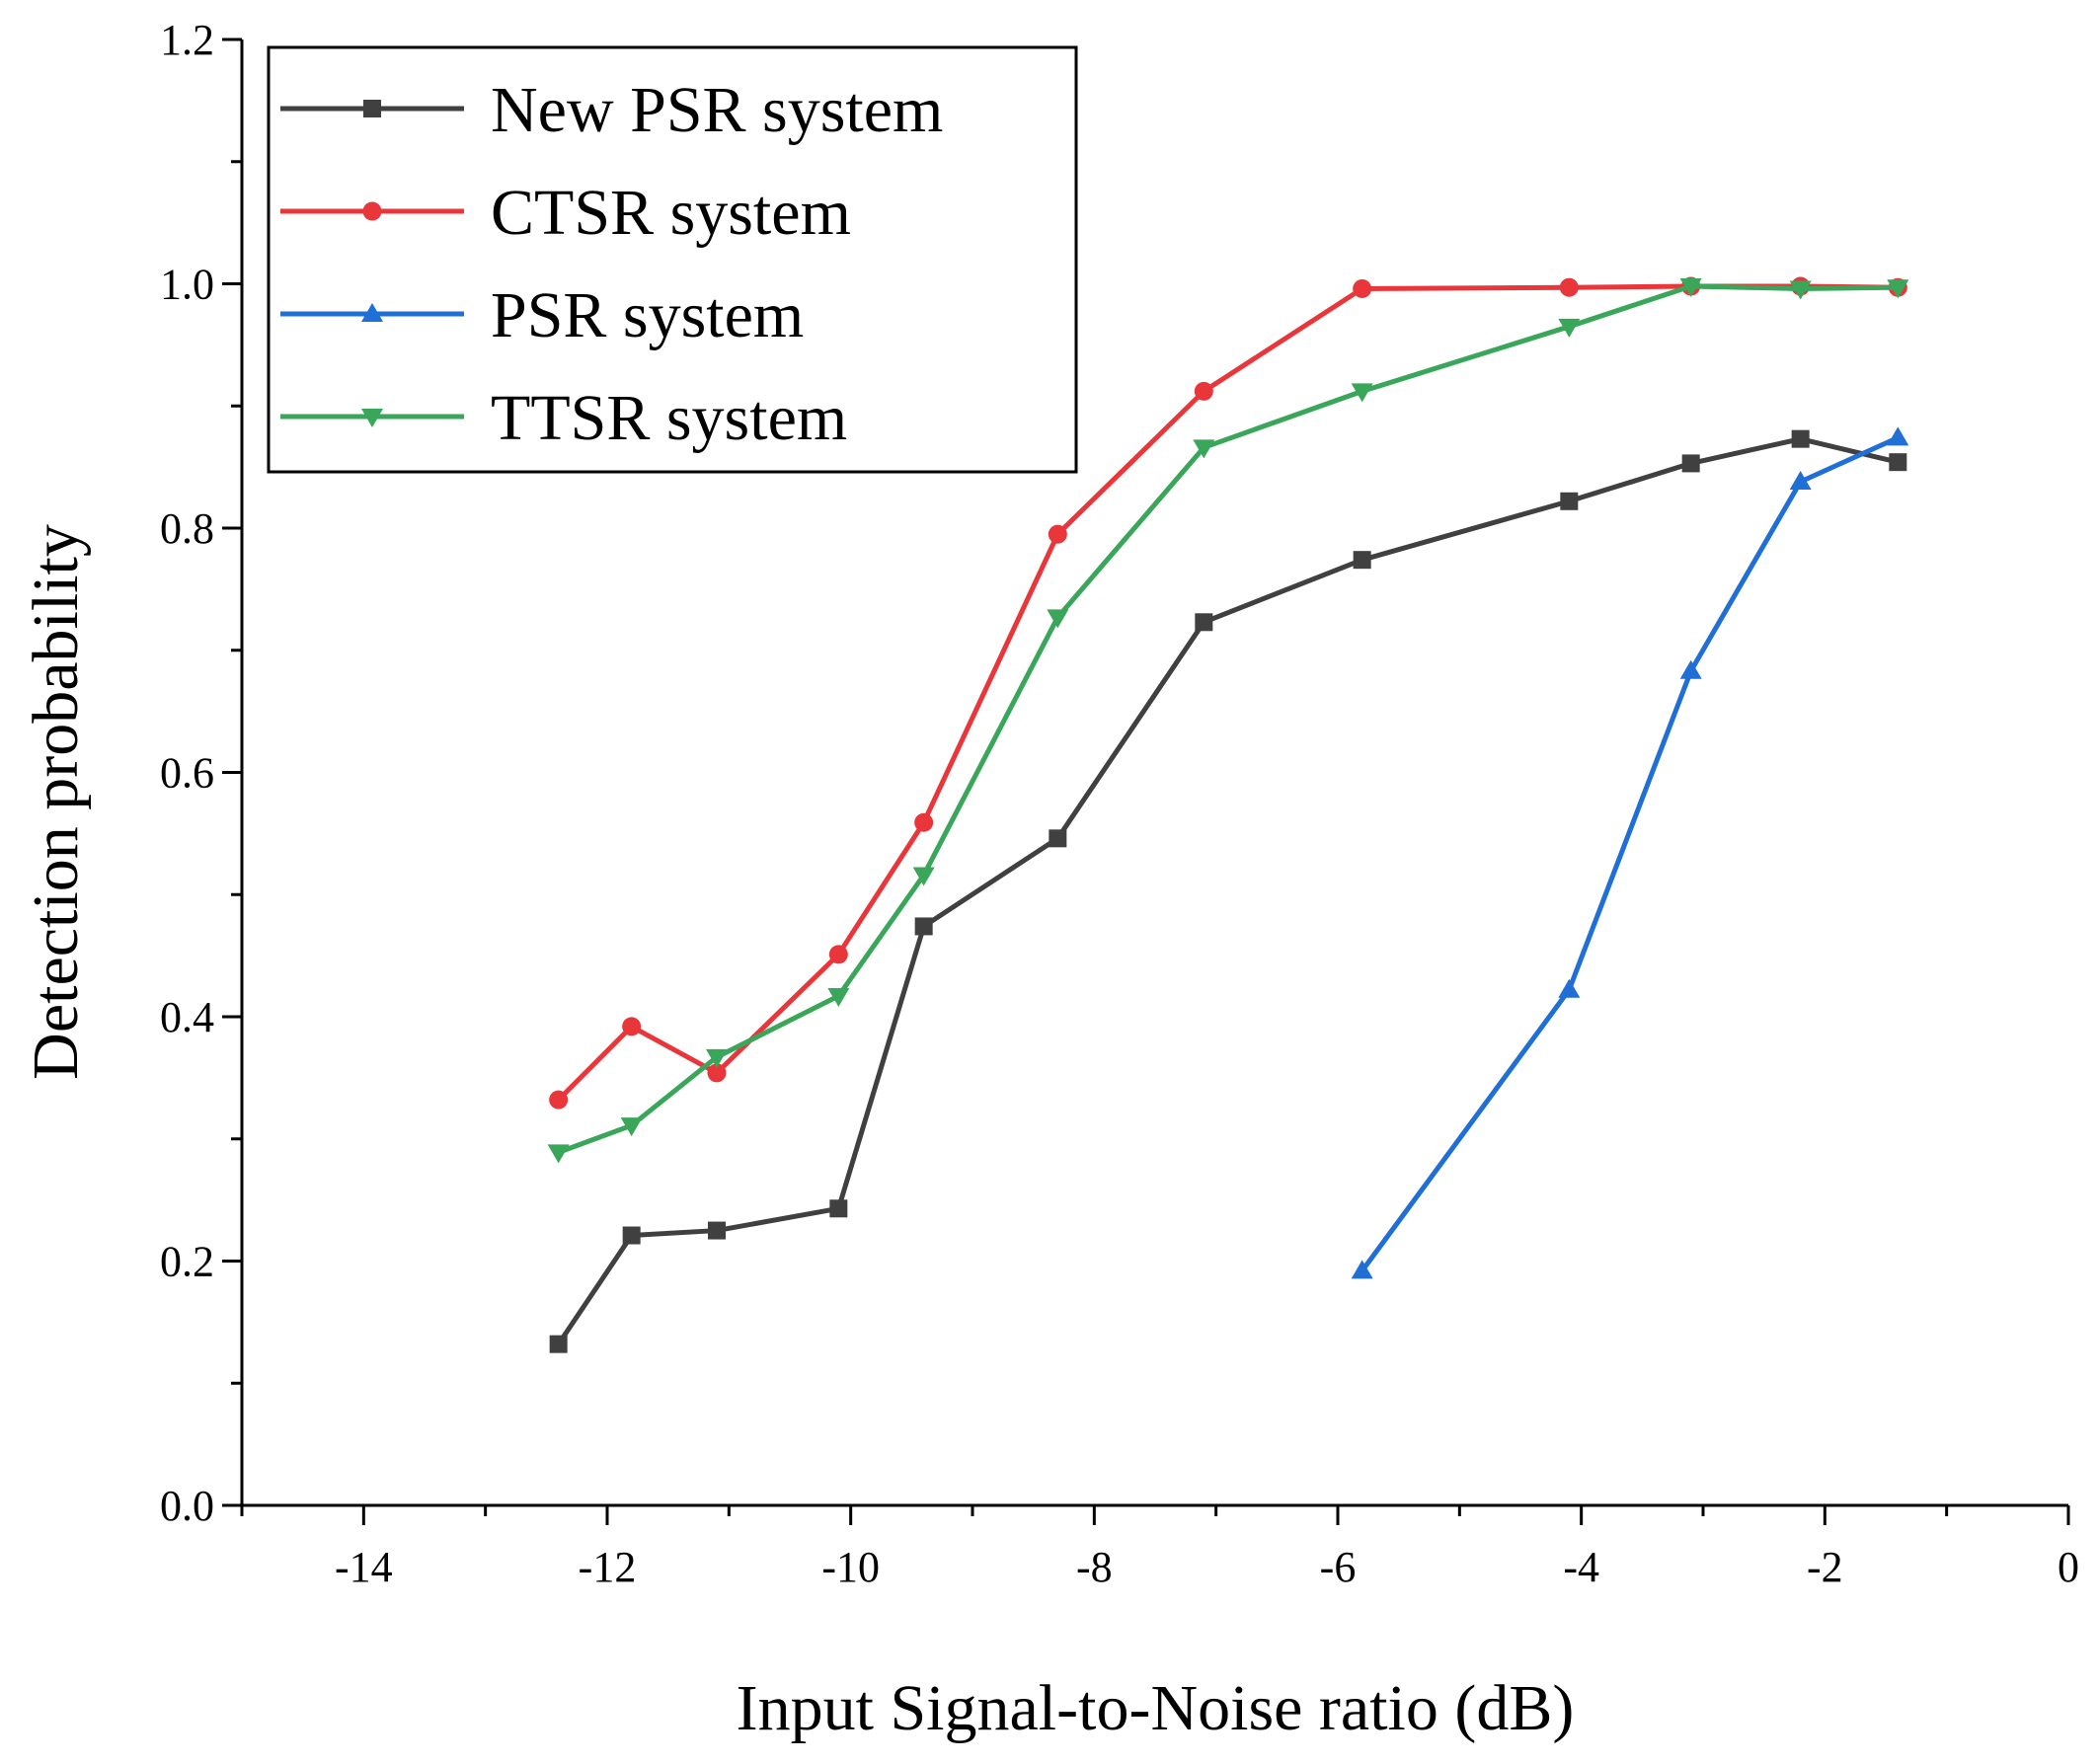 This screenshot has width=2098, height=1764. What do you see at coordinates (187, 40) in the screenshot?
I see `y-tick-label: 1.2` at bounding box center [187, 40].